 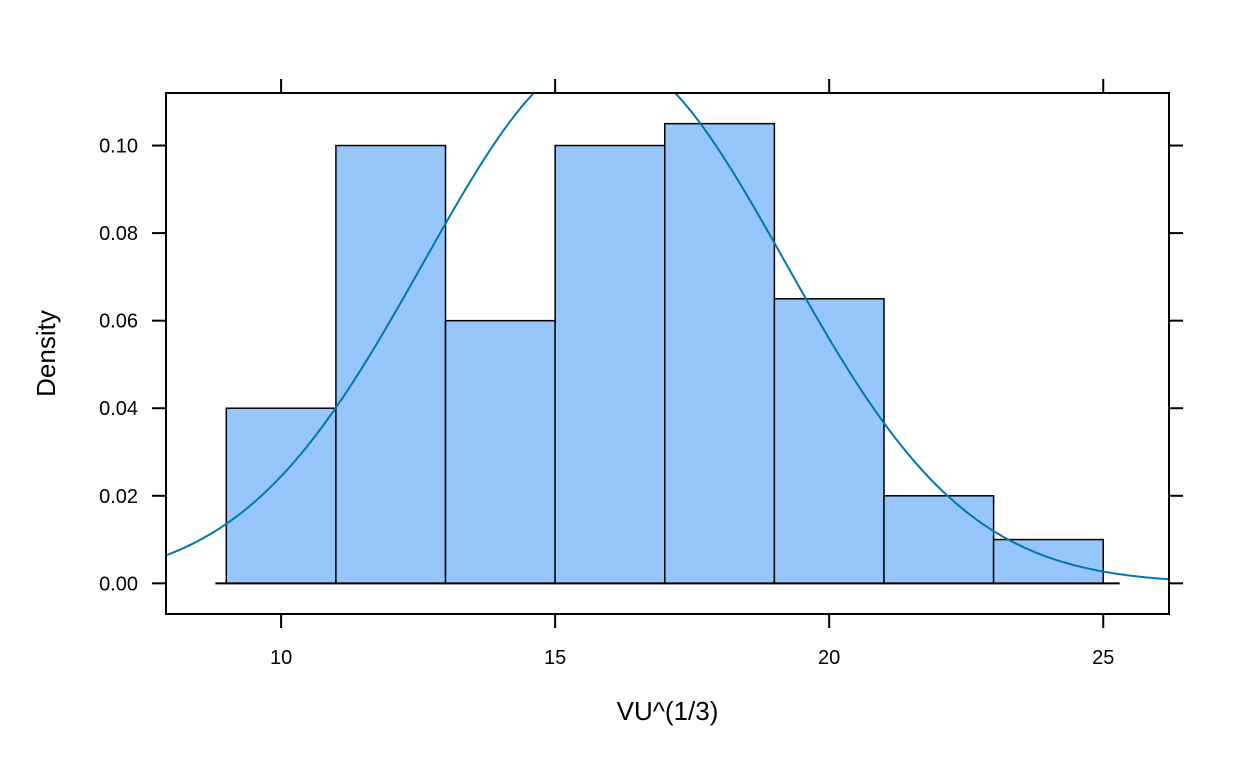 What do you see at coordinates (1103, 658) in the screenshot?
I see `x-tick-label-25: 25` at bounding box center [1103, 658].